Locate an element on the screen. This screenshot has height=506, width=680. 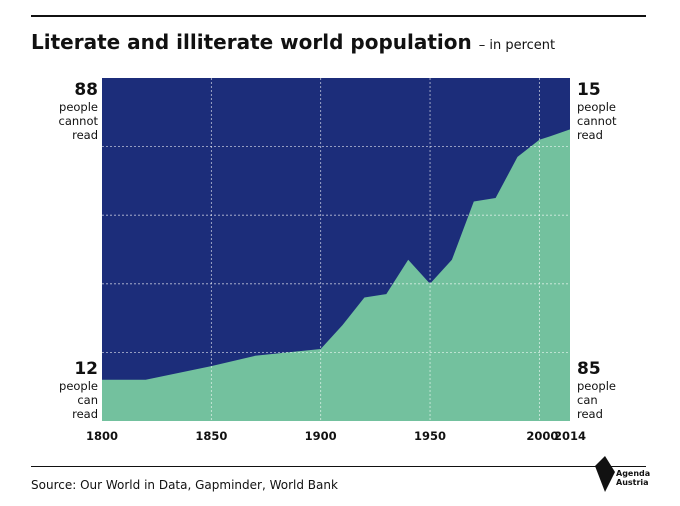
right-top-label: 15 people cannot read is located at coordinates (607, 111).